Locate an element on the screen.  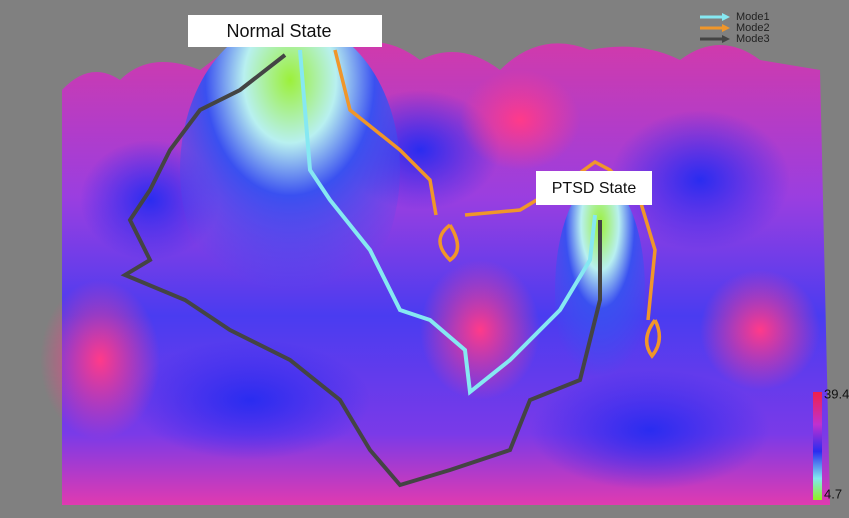
legend-label: Mode2 is located at coordinates (753, 28).